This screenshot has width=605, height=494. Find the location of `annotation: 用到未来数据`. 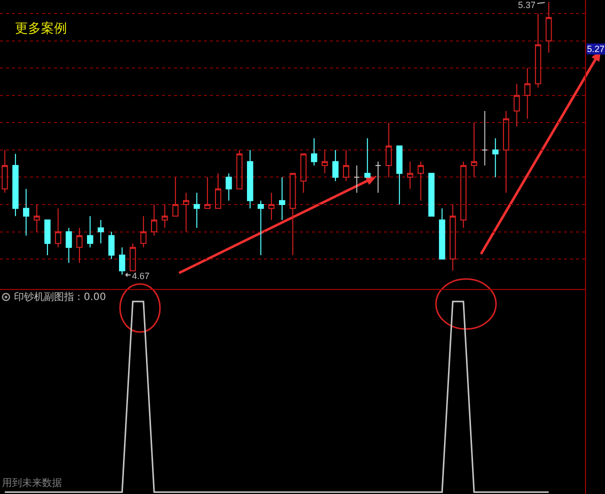

annotation: 用到未来数据 is located at coordinates (32, 483).